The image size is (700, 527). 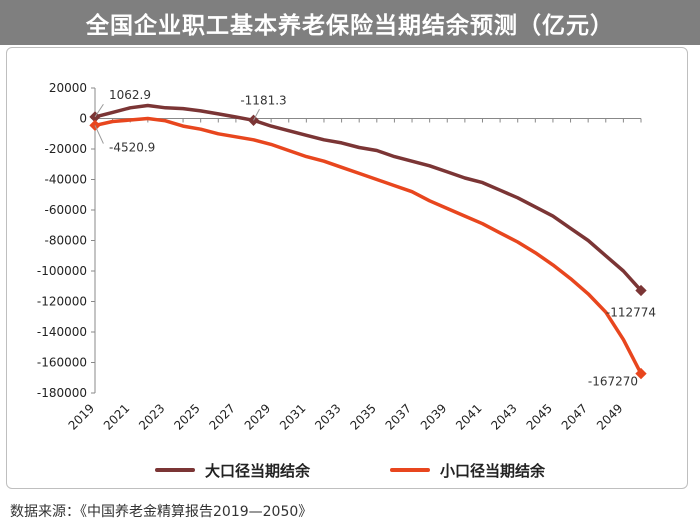 What do you see at coordinates (83, 119) in the screenshot?
I see `y-tick-label: 0` at bounding box center [83, 119].